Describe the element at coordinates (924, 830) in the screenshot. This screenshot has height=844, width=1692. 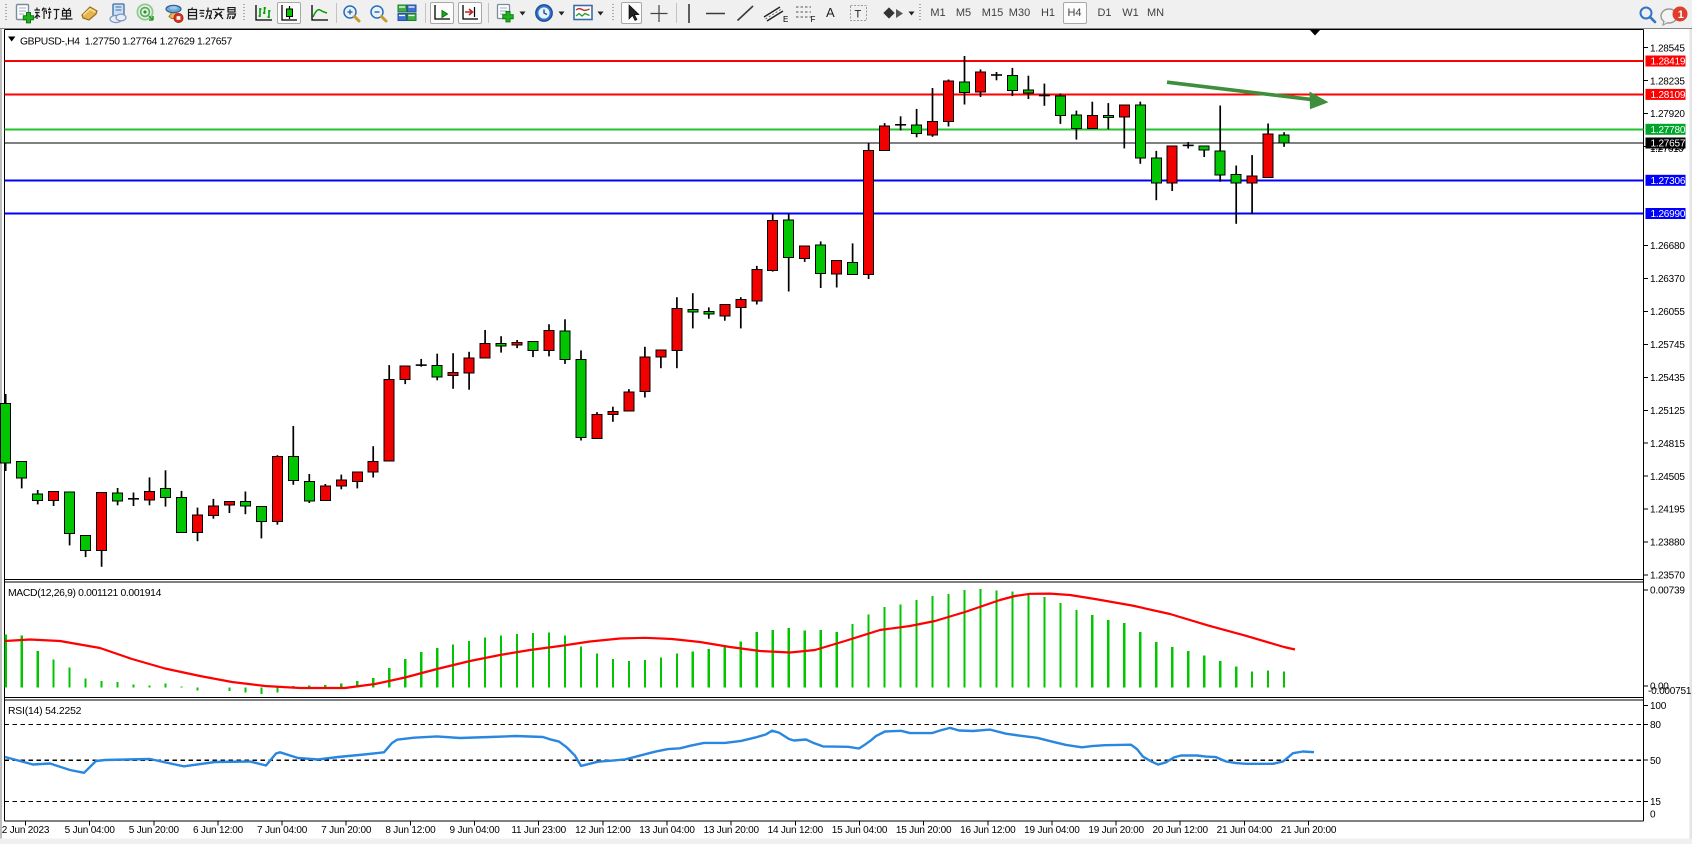
I see `svg-text: 15 Jun 20:00` at that location.